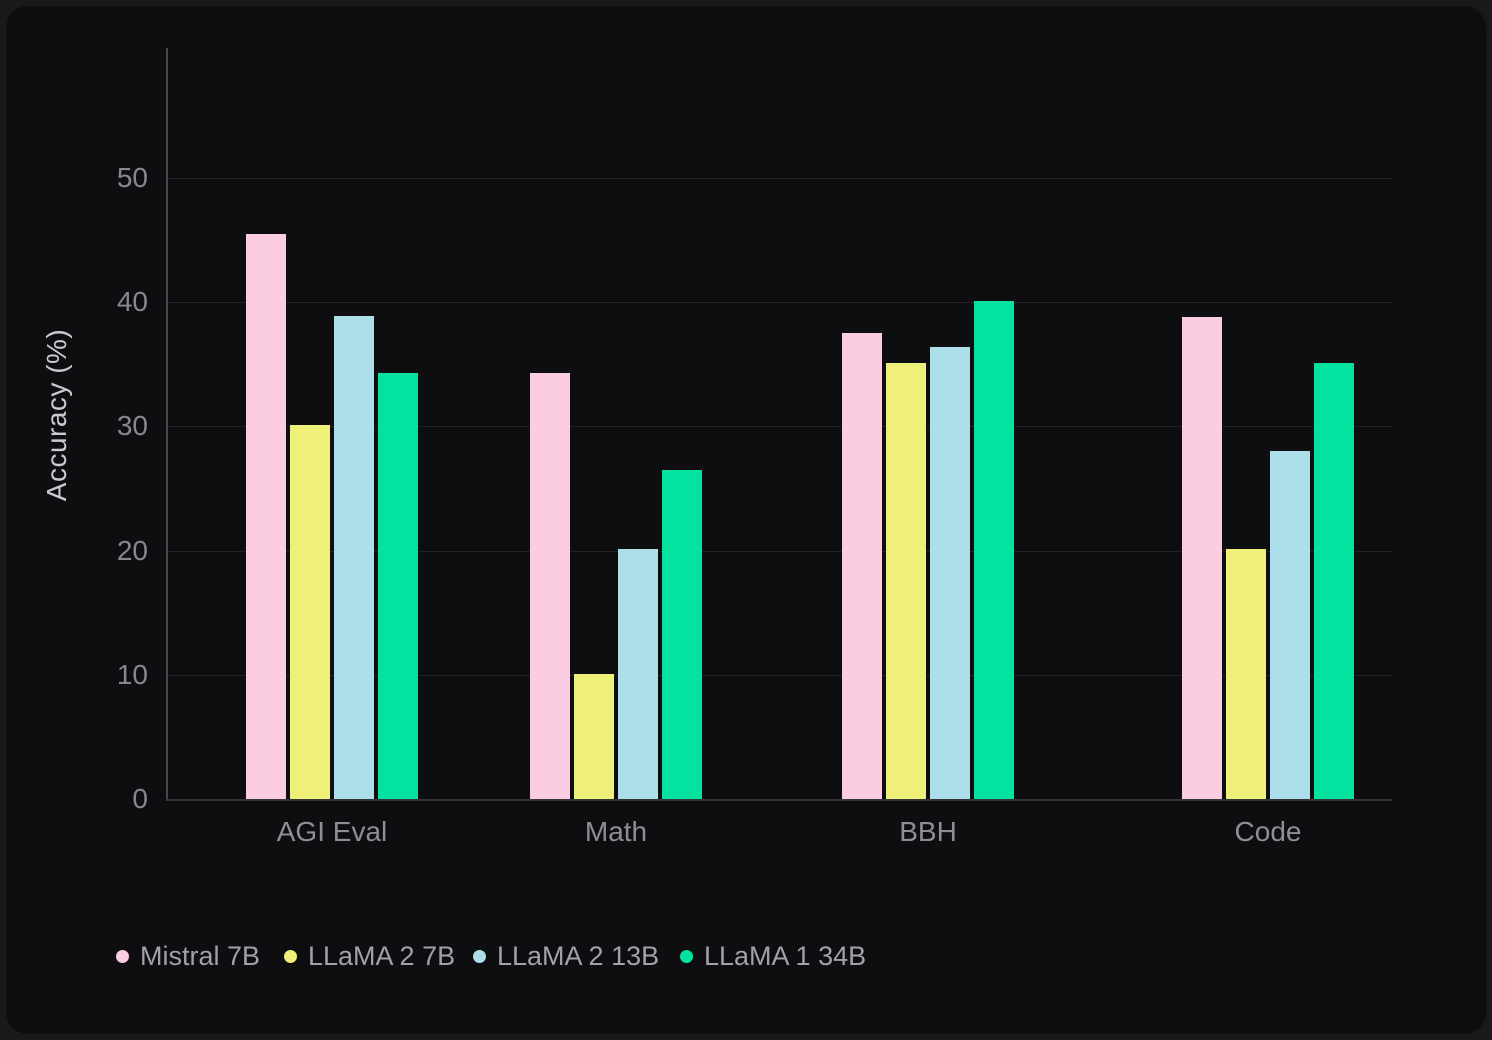 The image size is (1492, 1040). Describe the element at coordinates (928, 831) in the screenshot. I see `x-category-label: BBH` at that location.